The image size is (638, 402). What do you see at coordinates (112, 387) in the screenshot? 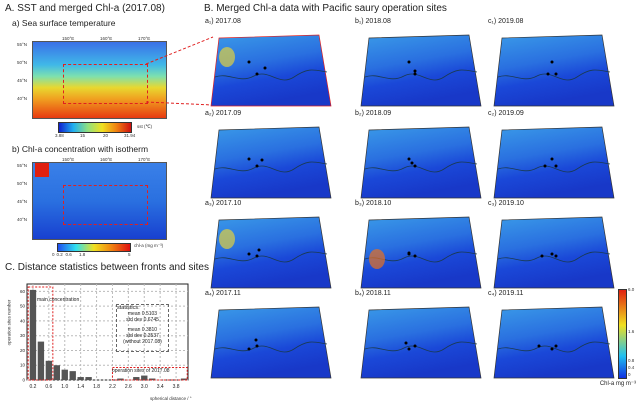
I see `x-tick-label: 2.2` at bounding box center [112, 387].